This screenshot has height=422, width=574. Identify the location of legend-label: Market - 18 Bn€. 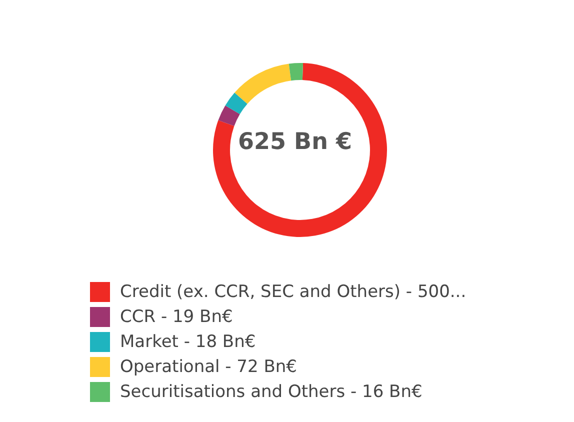
(188, 342).